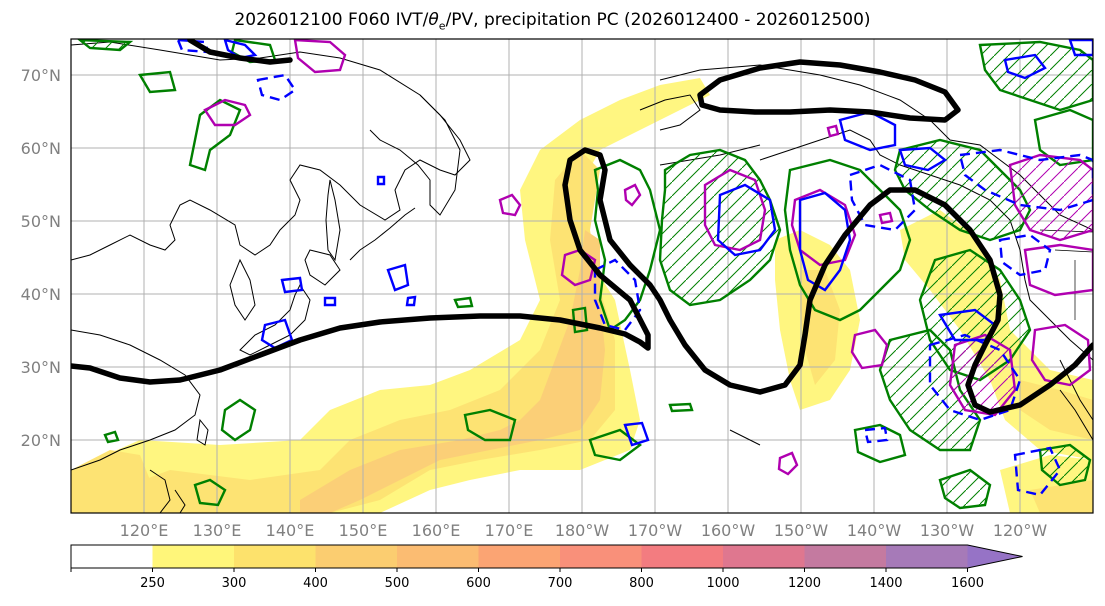 The height and width of the screenshot is (606, 1105). I want to click on coastline-china, so click(136, 400).